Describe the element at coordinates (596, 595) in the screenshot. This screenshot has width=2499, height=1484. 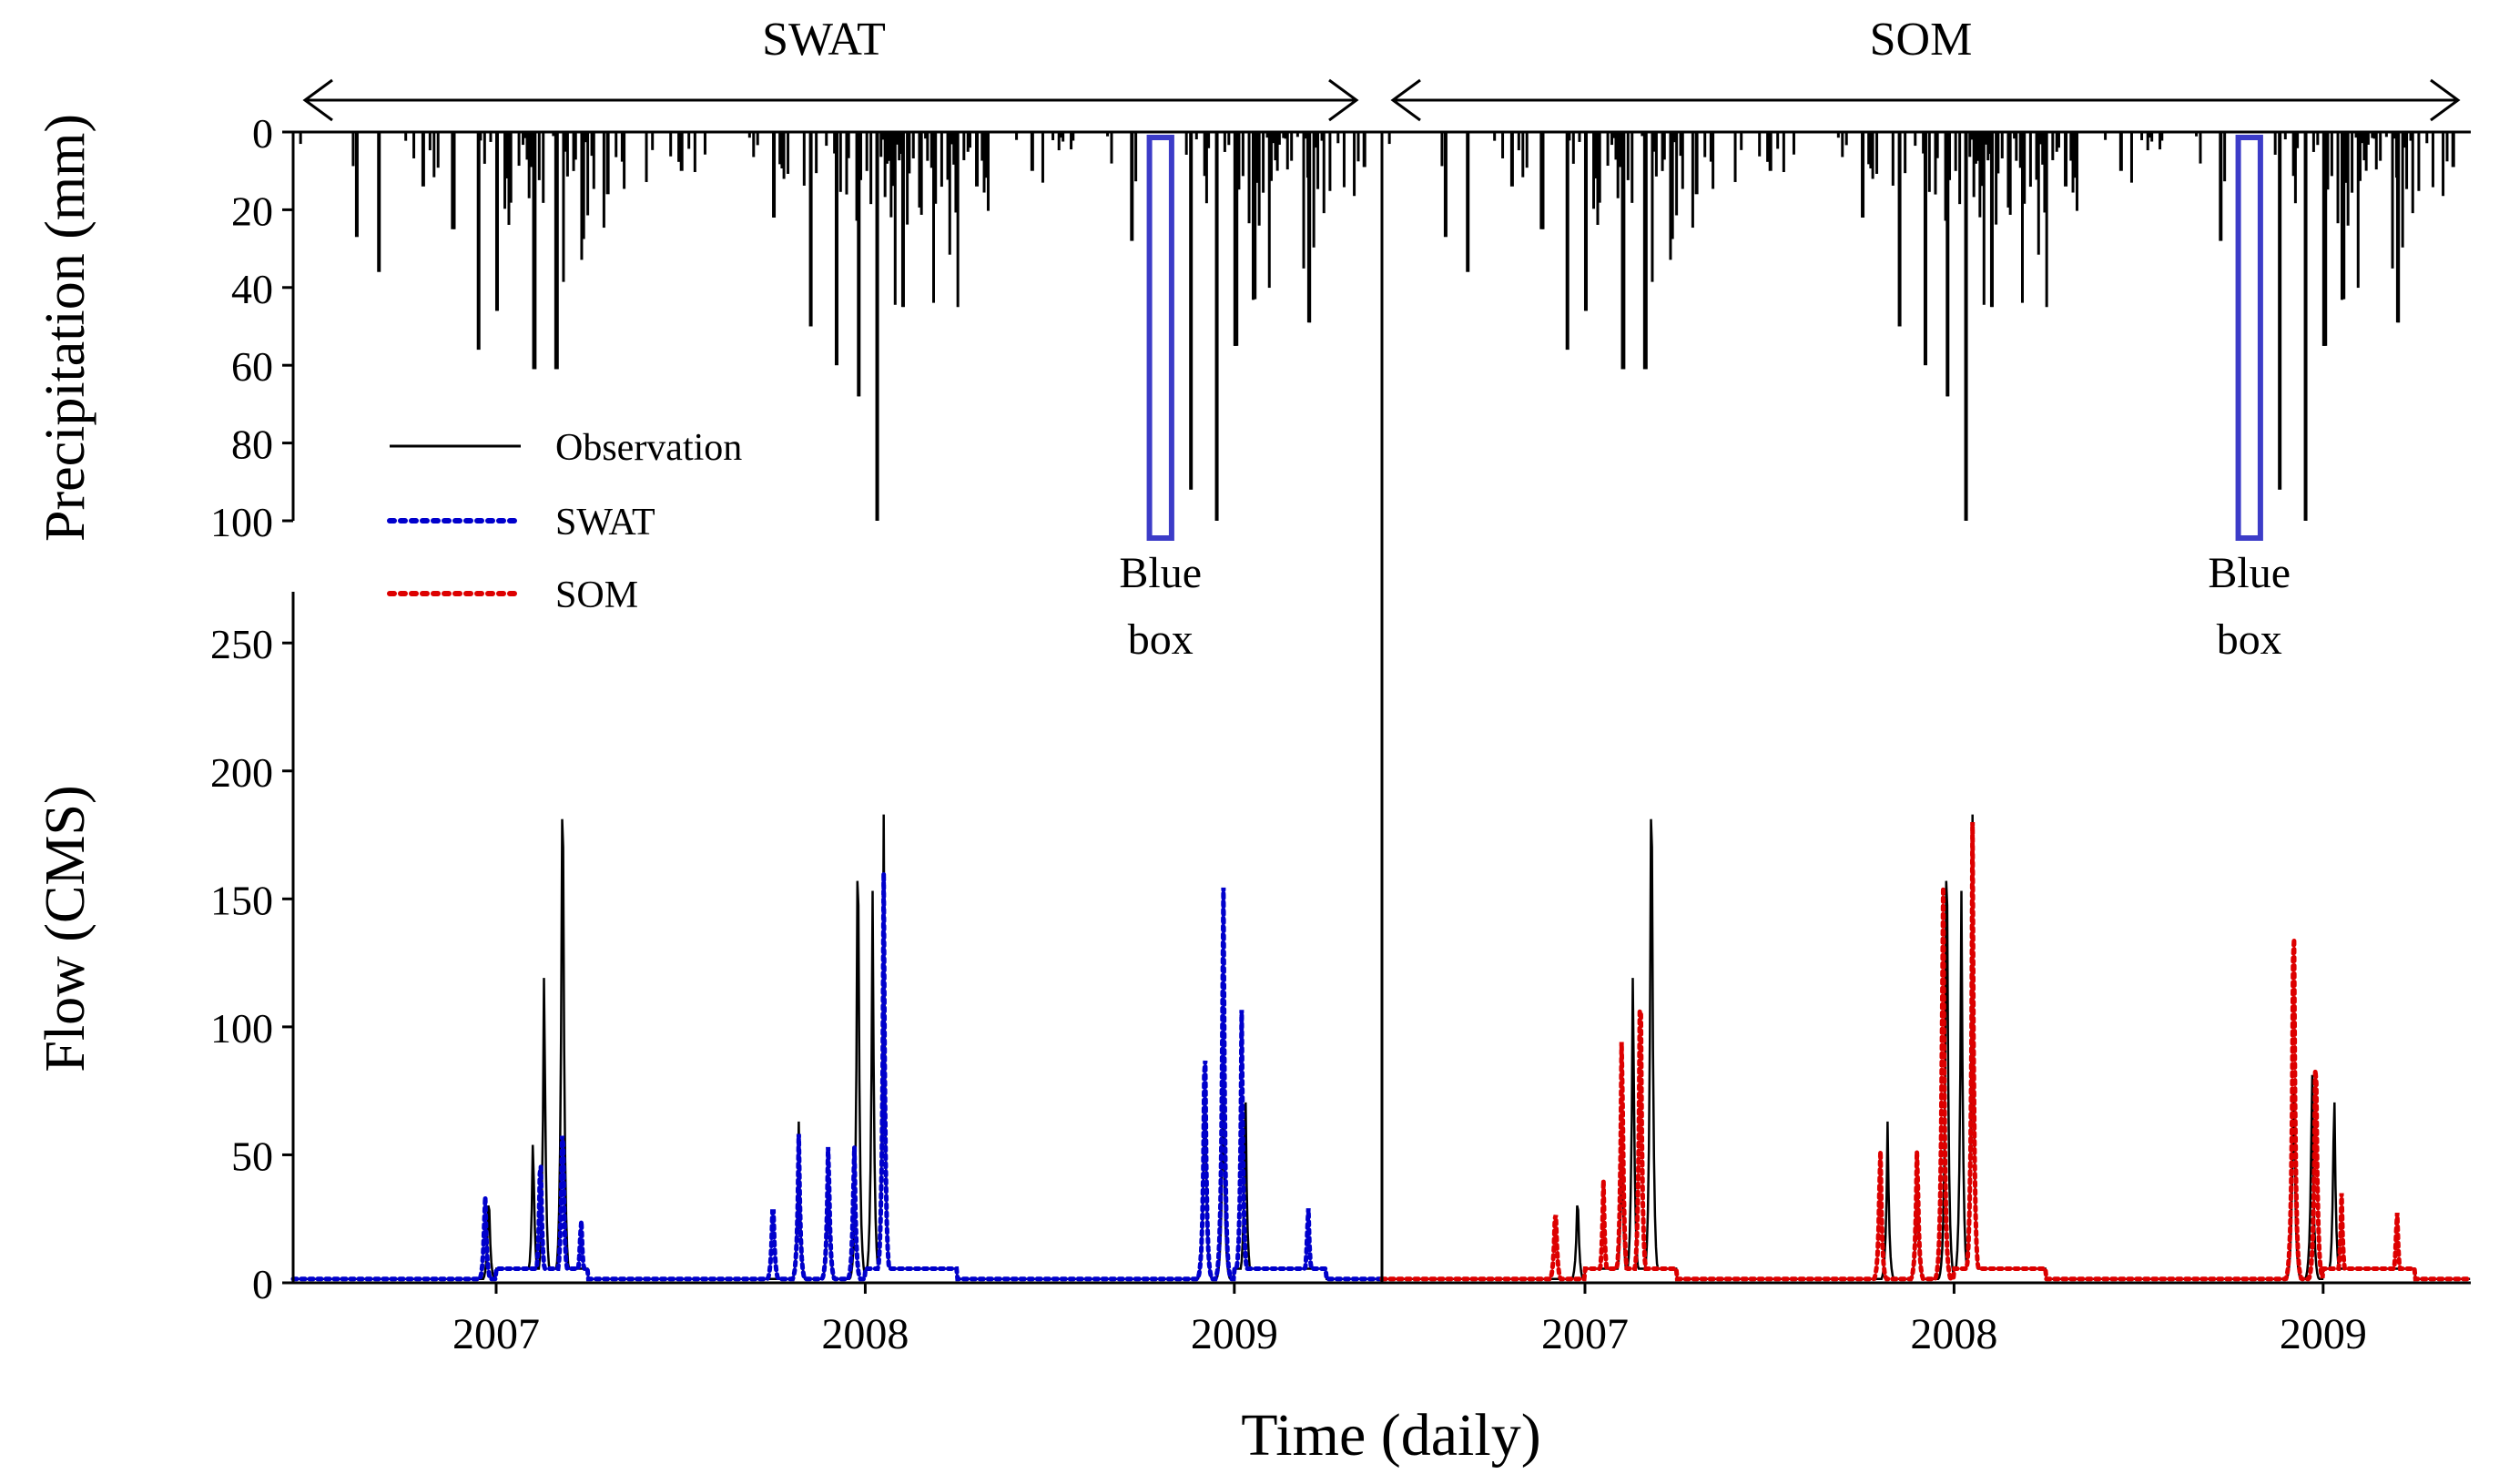
I see `legend-label-som: SOM` at that location.